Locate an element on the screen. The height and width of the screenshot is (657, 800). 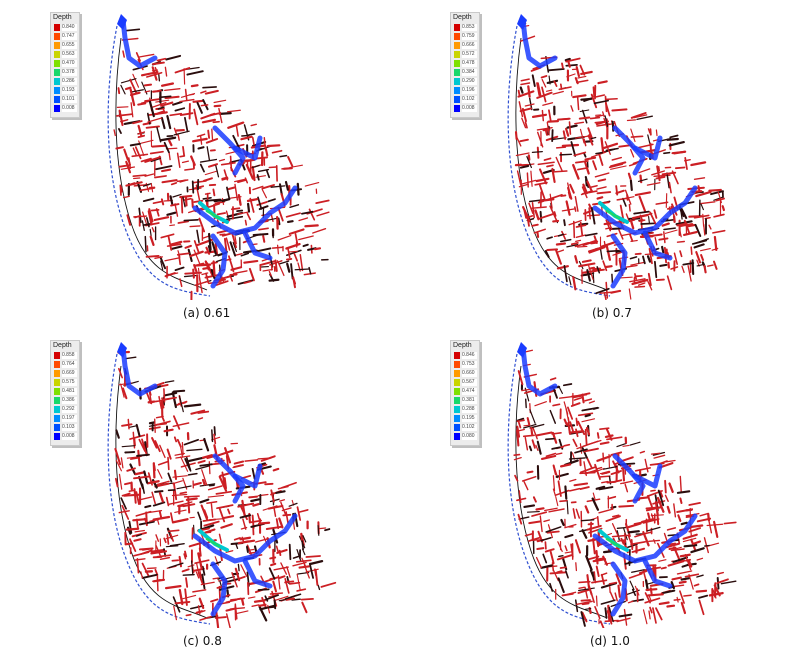
boundary-dashed-line is located at coordinates (559, 489).